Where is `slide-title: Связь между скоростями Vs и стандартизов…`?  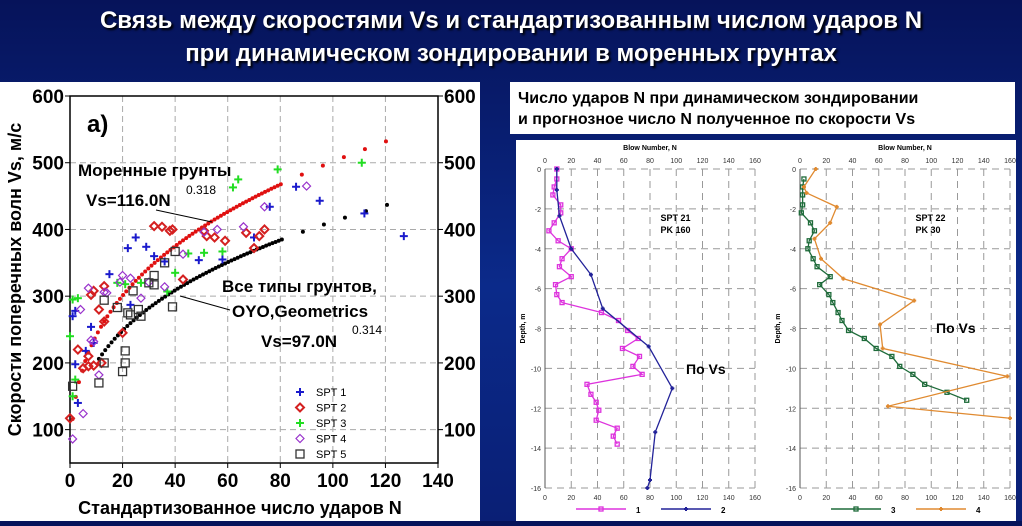
slide-title: Связь между скоростями Vs и стандартизов… is located at coordinates (511, 37).